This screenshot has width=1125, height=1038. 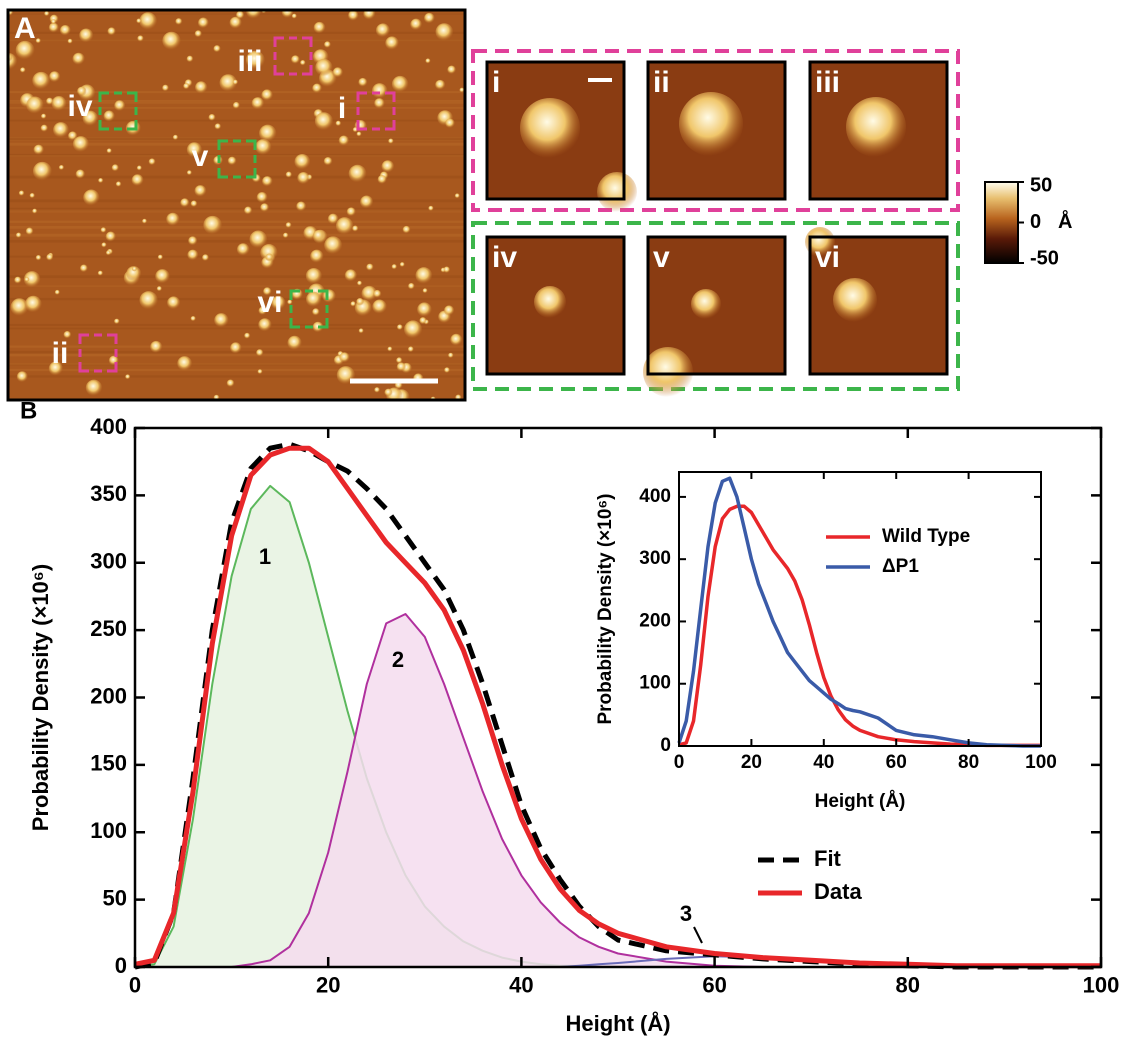 What do you see at coordinates (900, 566) in the screenshot?
I see `legend-label: ΔP1` at bounding box center [900, 566].